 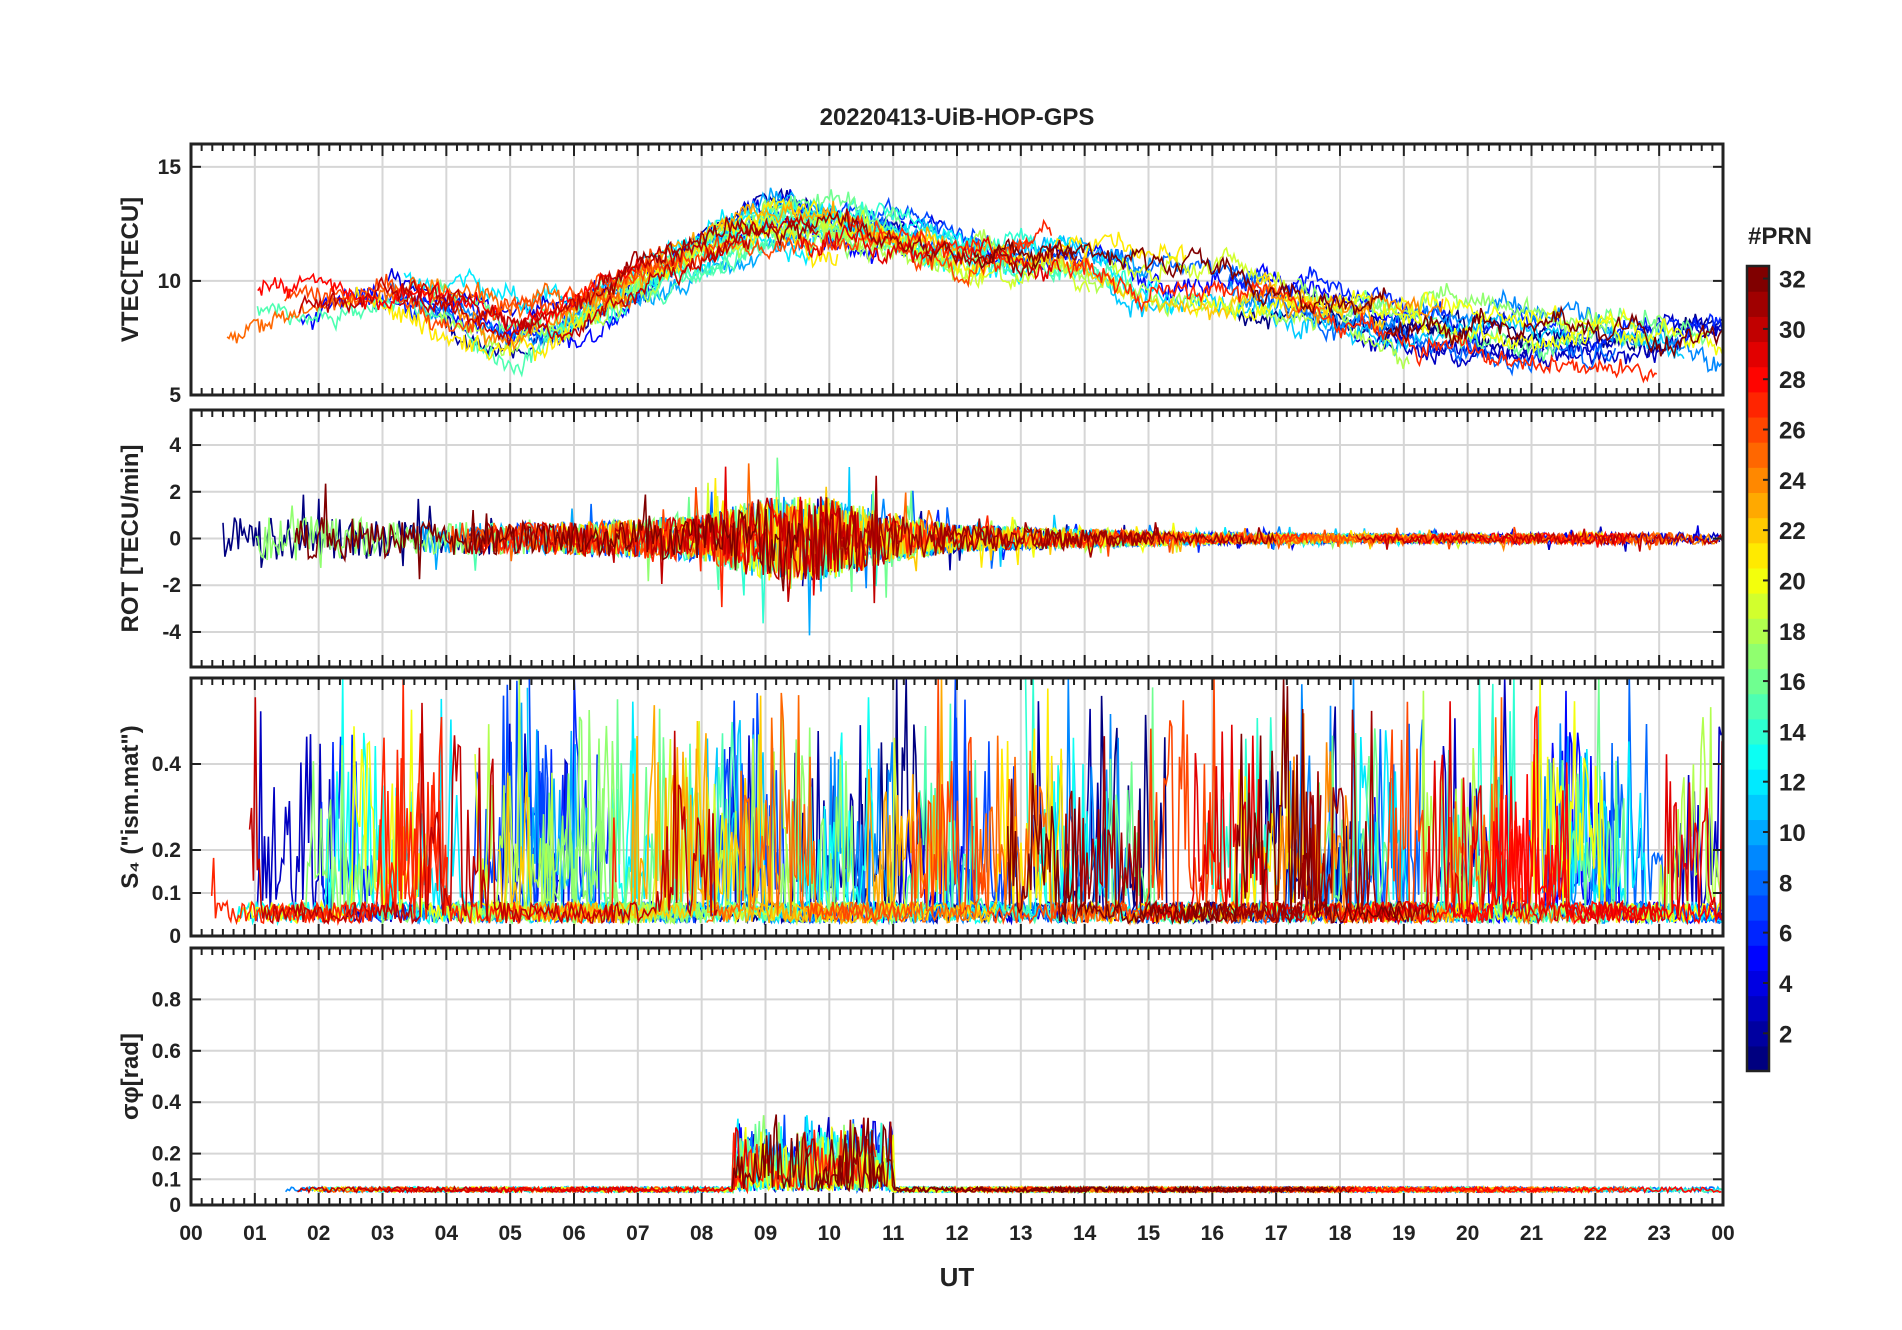 What do you see at coordinates (175, 445) in the screenshot?
I see `y-tick-label: 4` at bounding box center [175, 445].